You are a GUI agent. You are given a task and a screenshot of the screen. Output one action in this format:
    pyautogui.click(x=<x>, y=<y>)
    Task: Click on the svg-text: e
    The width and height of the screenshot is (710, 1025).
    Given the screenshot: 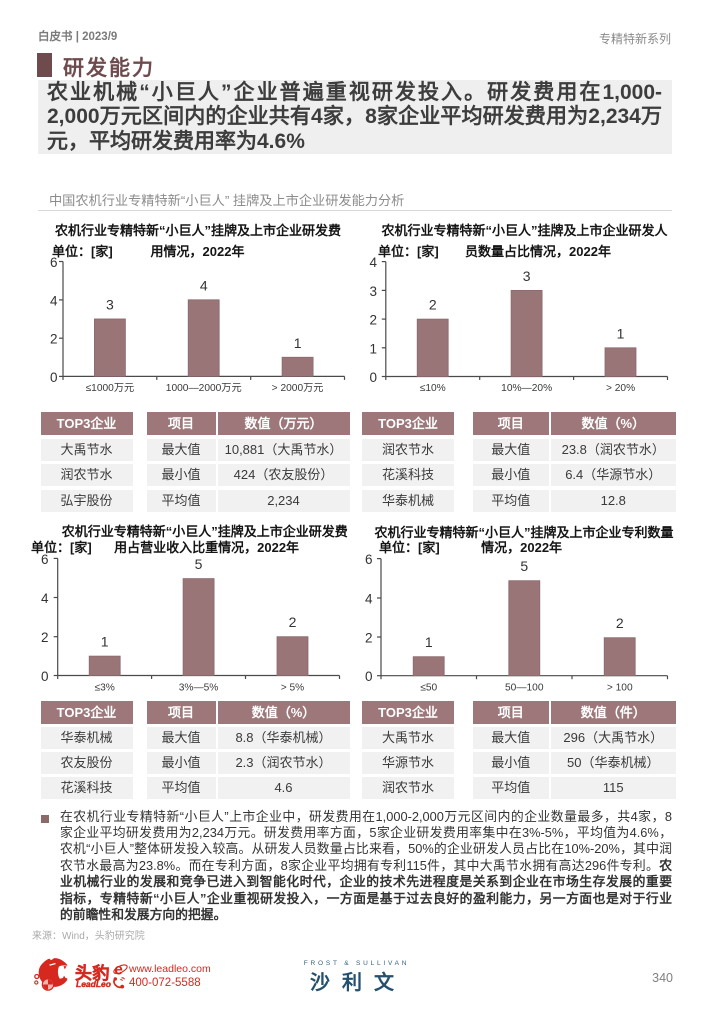 What is the action you would take?
    pyautogui.click(x=118, y=969)
    